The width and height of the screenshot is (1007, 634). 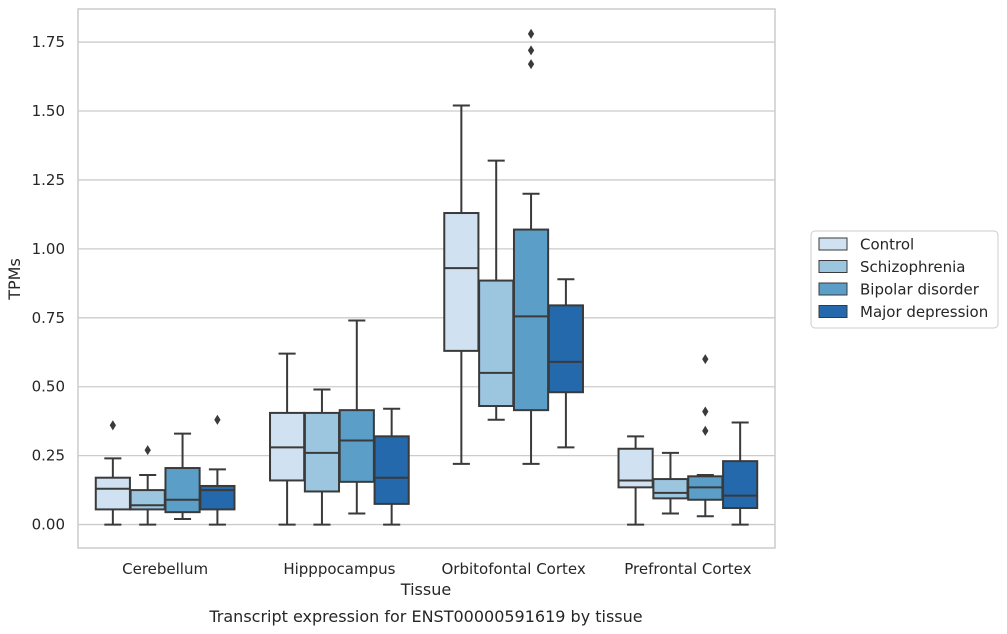 I want to click on y-tick-label: 1.25, so click(x=48, y=180).